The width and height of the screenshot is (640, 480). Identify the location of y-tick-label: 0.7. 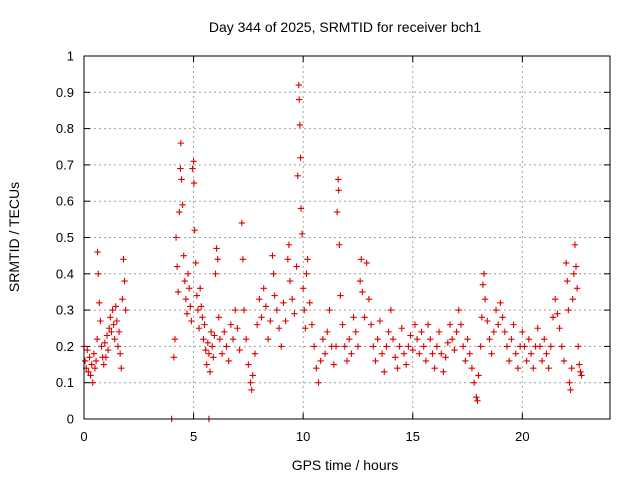
(65, 164).